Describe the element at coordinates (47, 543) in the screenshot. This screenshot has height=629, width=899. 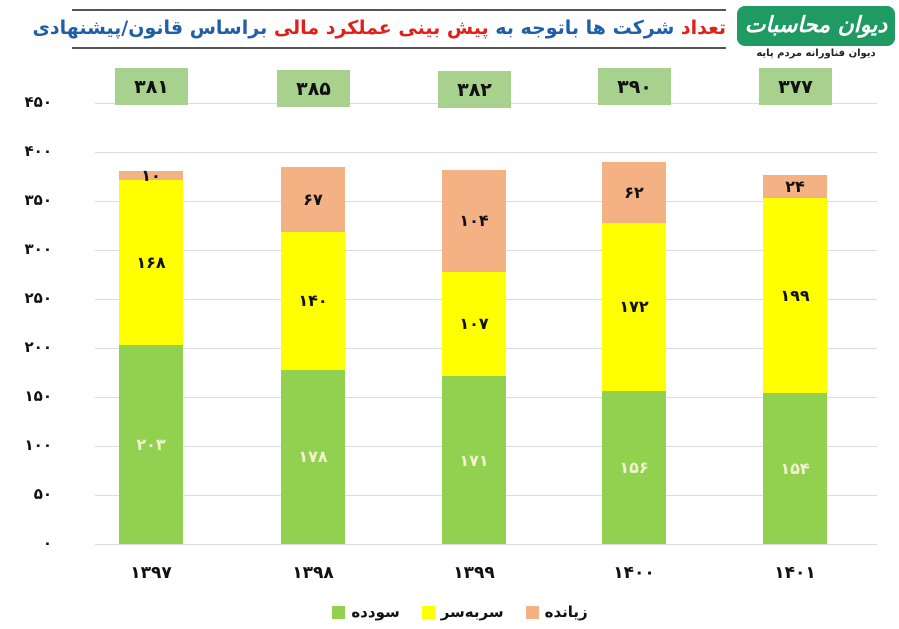
I see `y-tick-label: ۰` at that location.